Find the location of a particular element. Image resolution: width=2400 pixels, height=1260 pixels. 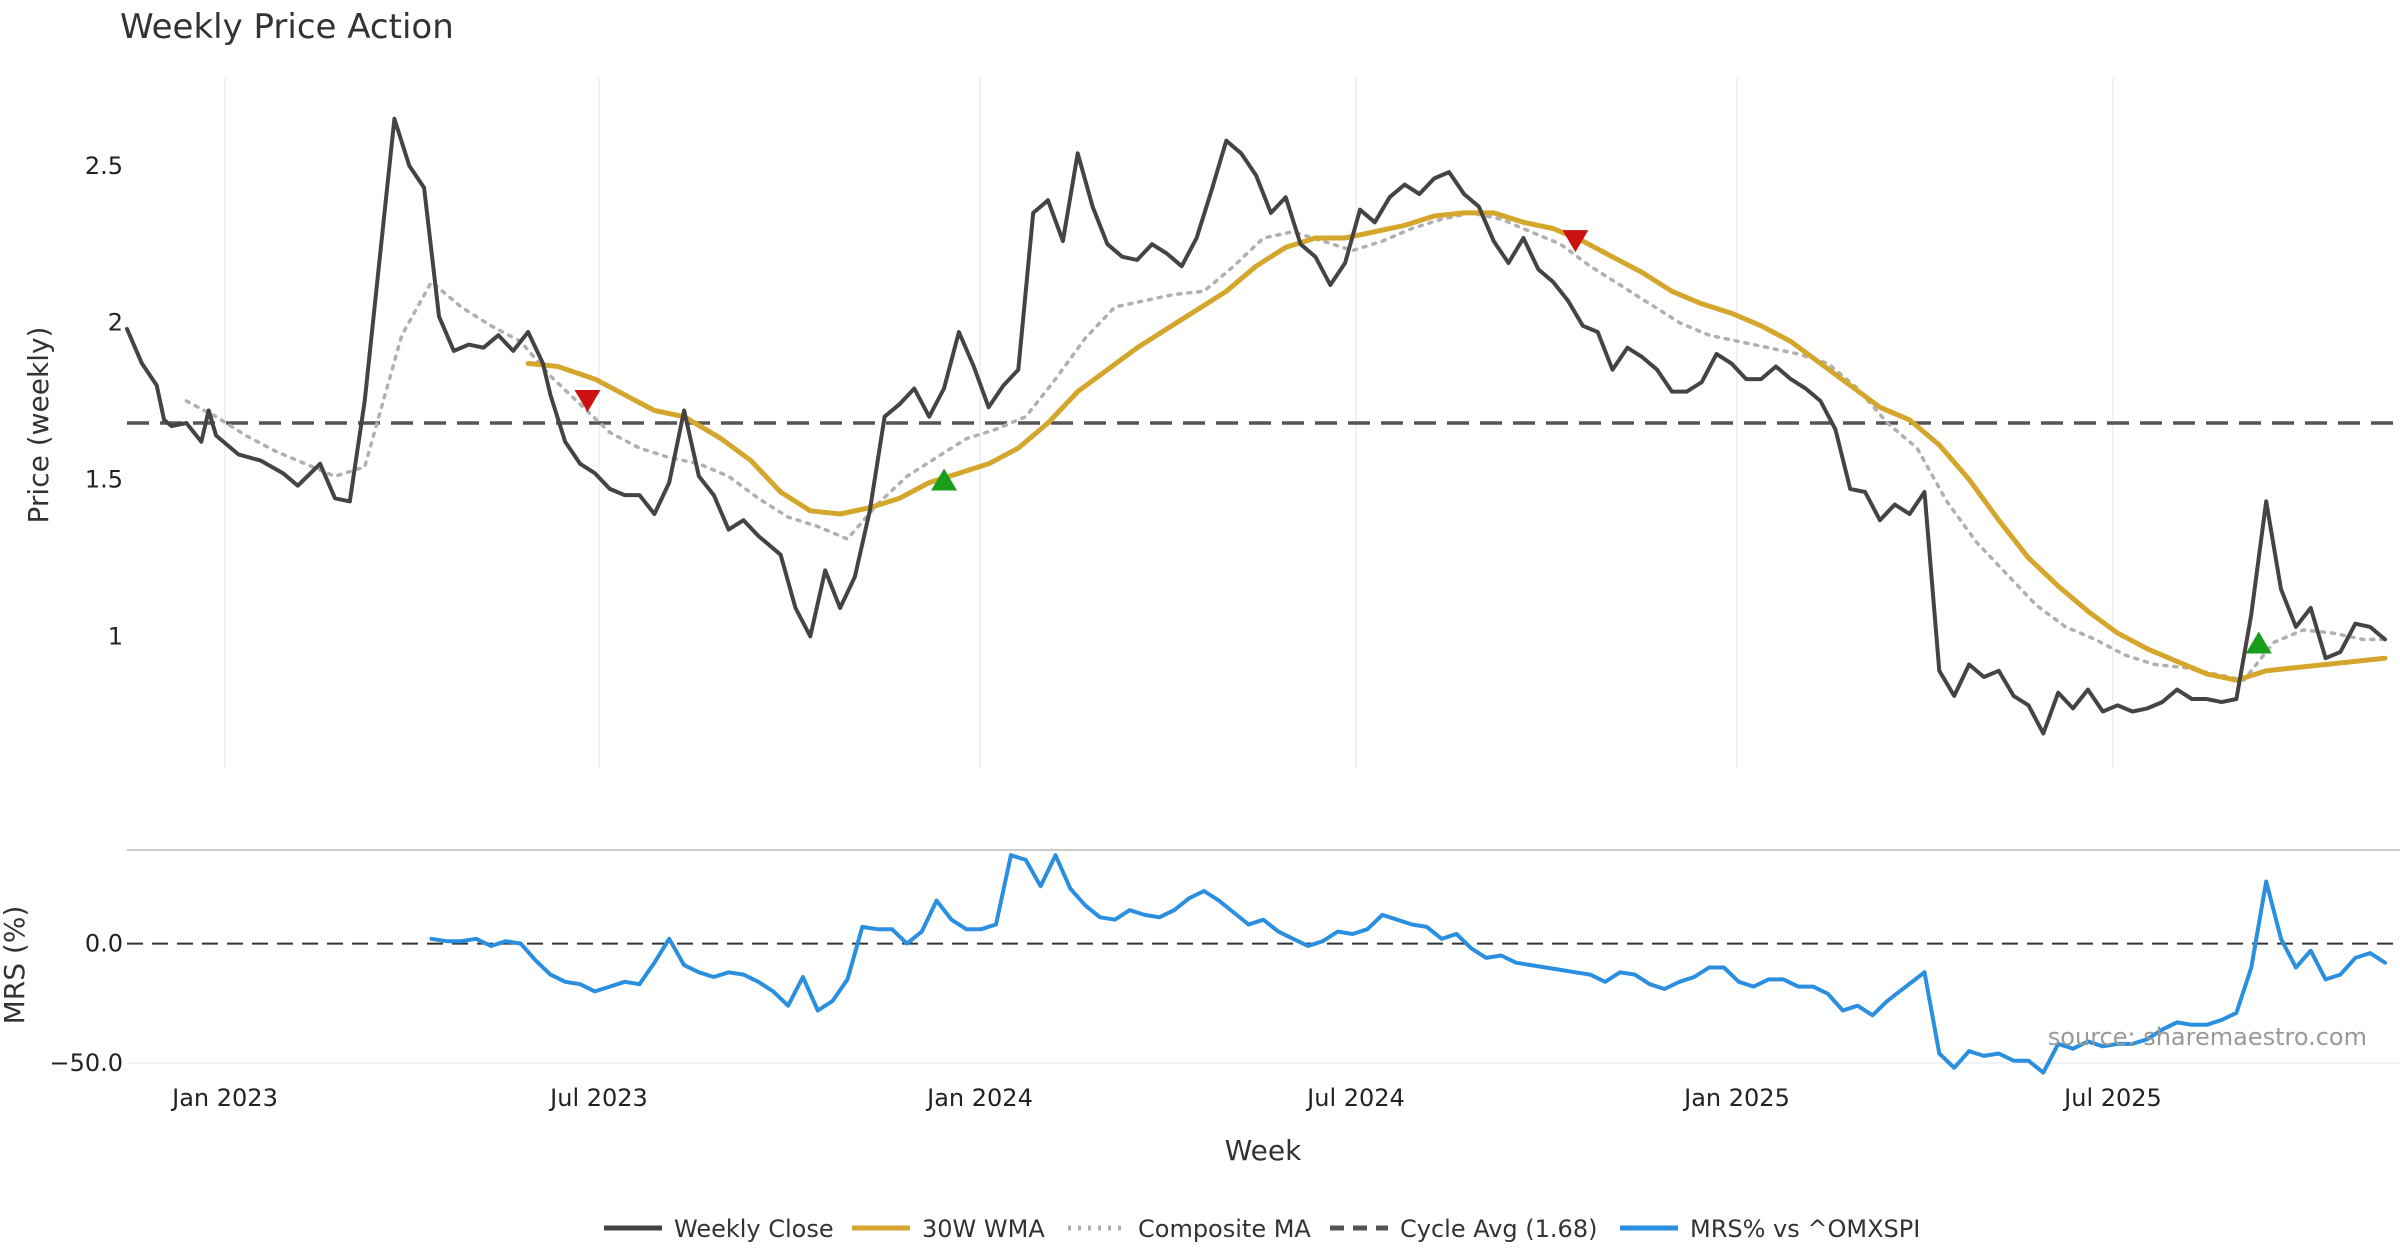

price-y-axis-label: Price (weekly) is located at coordinates (38, 425).